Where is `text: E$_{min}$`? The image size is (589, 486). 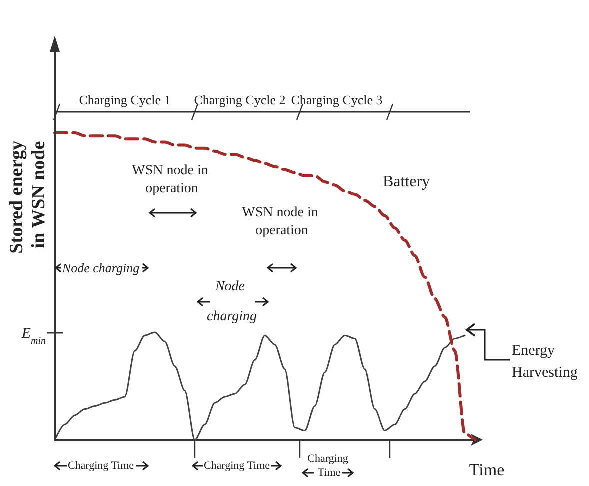 text: E$_{min}$ is located at coordinates (33, 336).